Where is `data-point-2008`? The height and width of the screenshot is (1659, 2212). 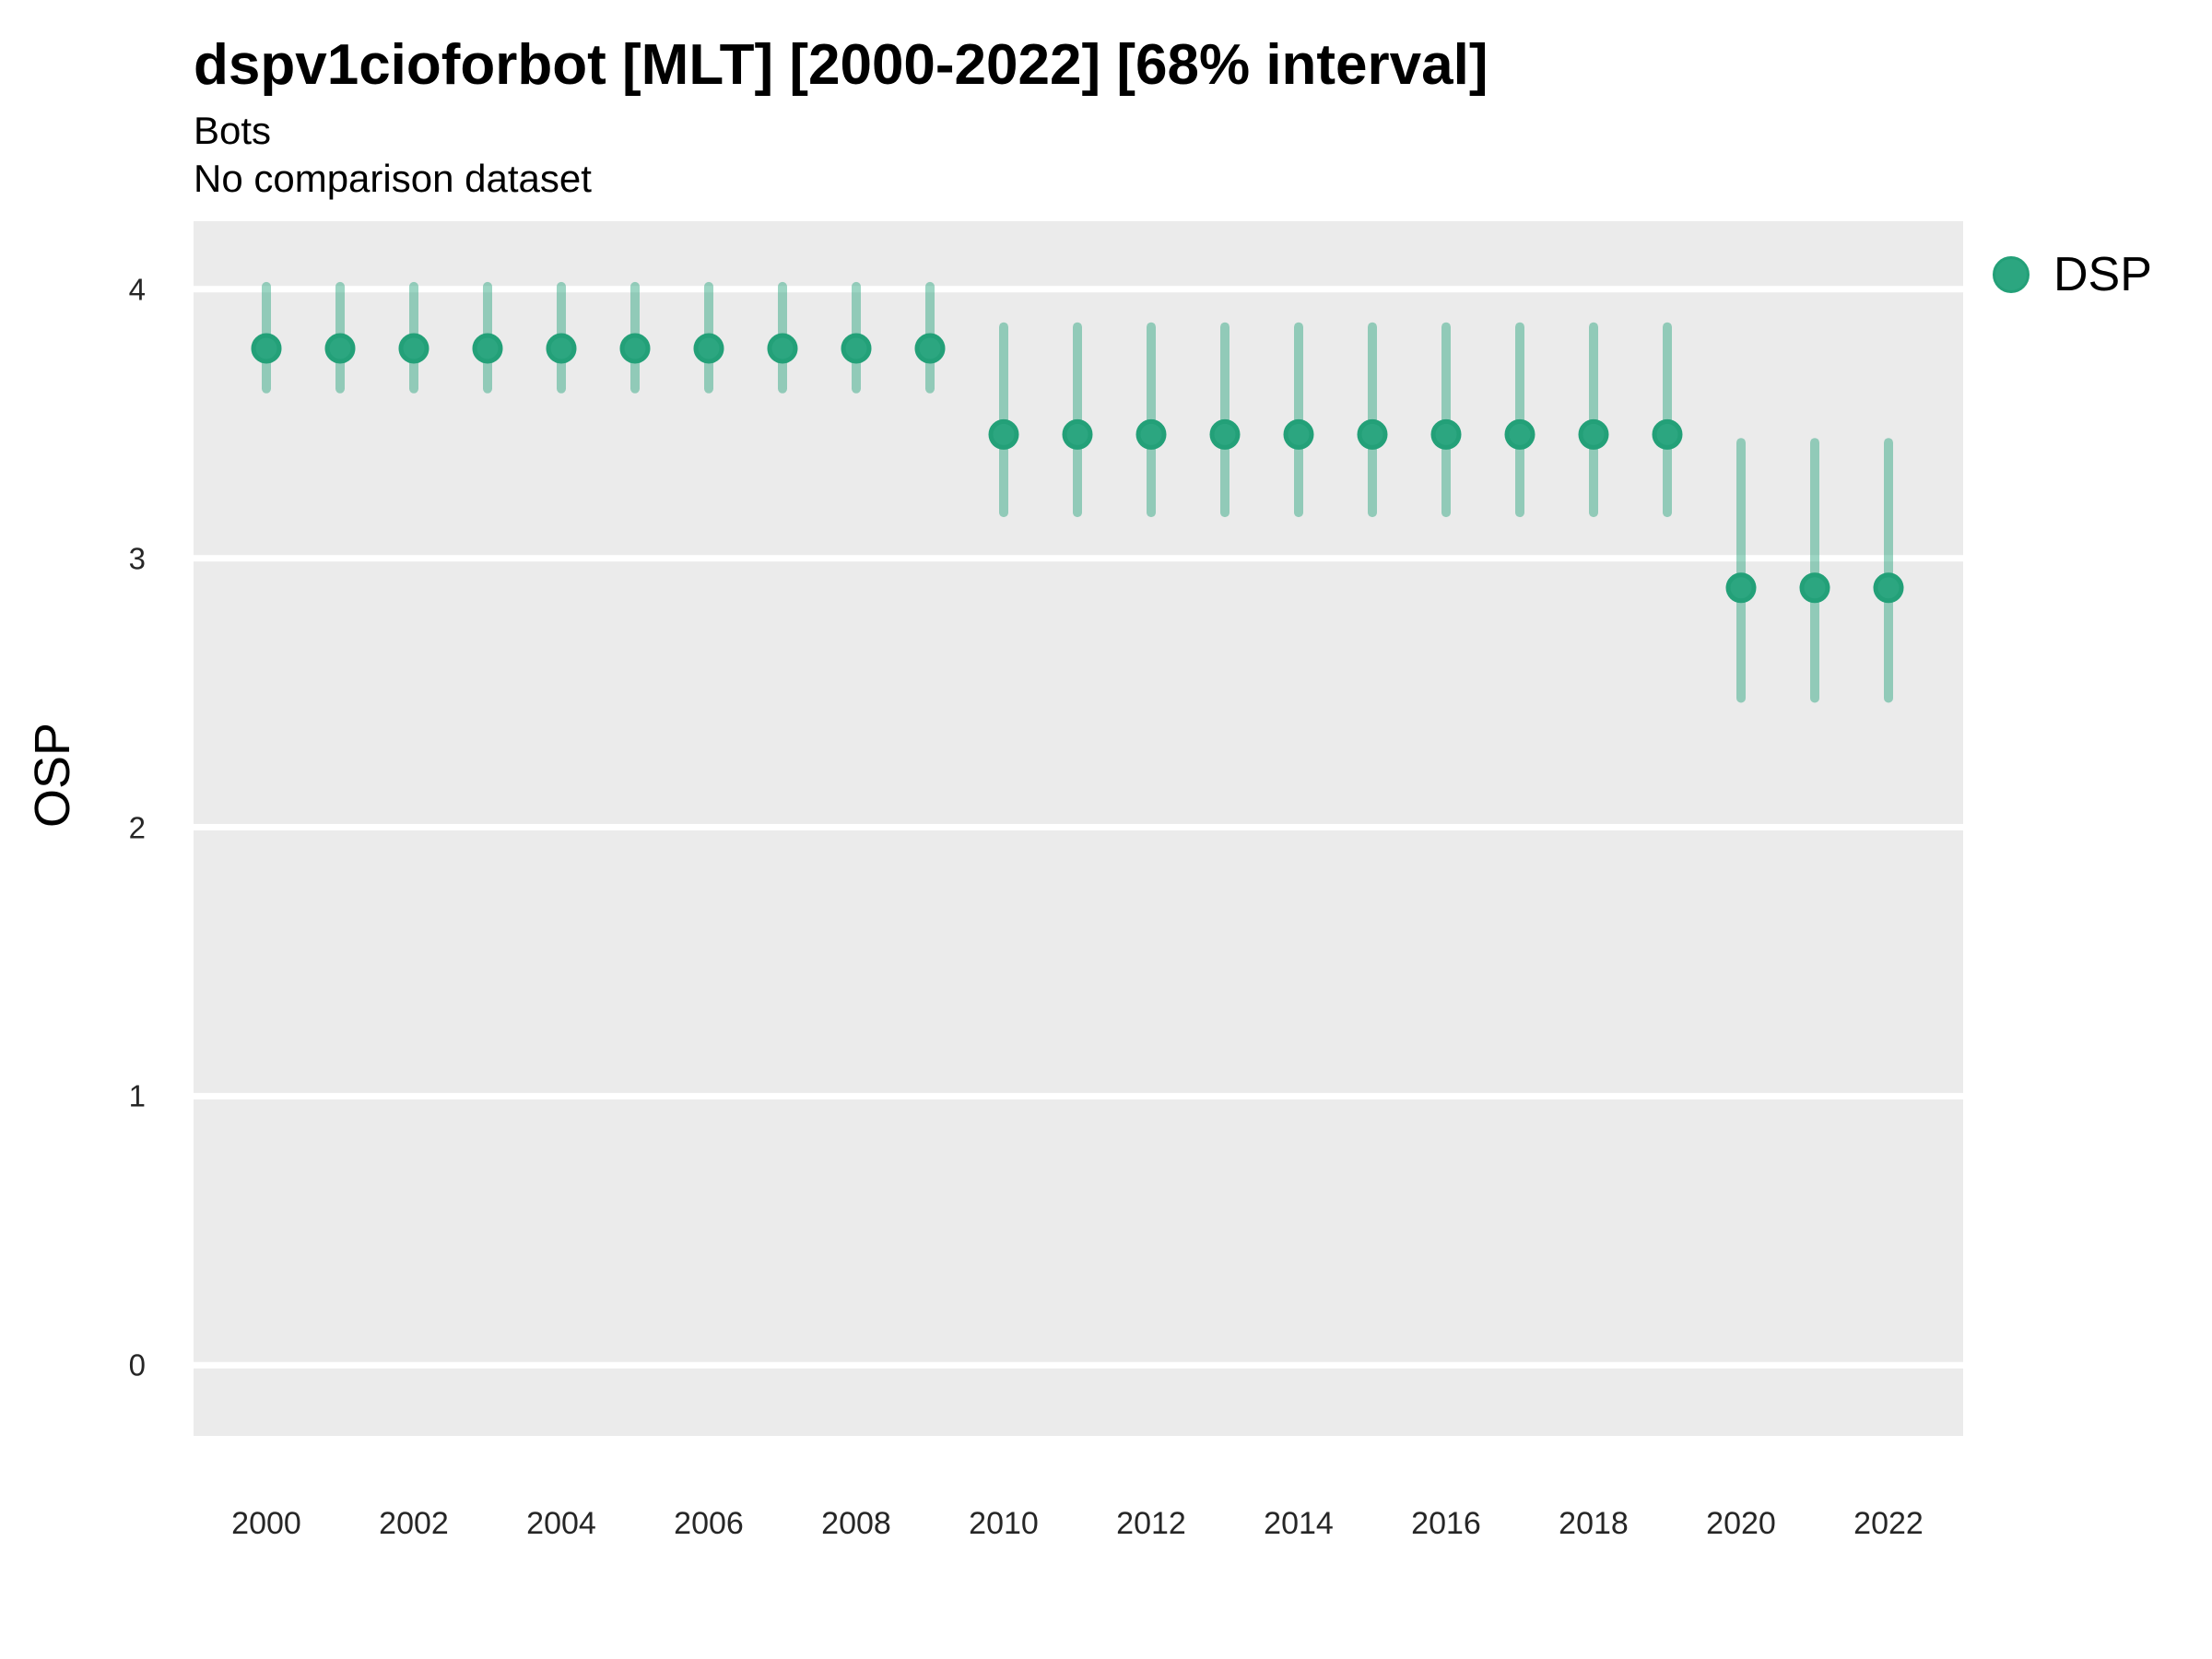
data-point-2008 is located at coordinates (856, 348).